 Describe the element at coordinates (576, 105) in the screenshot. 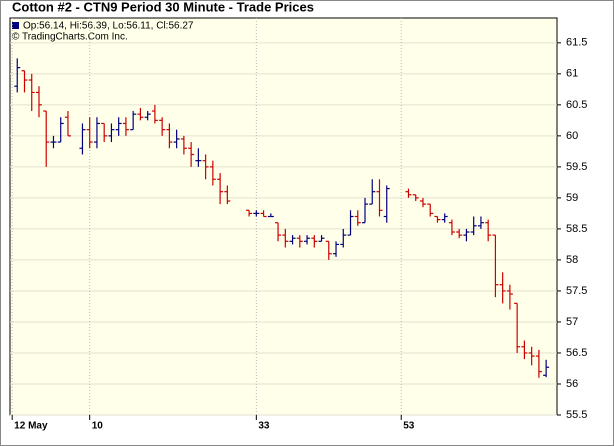

I see `y-tick-label: 60.5` at that location.